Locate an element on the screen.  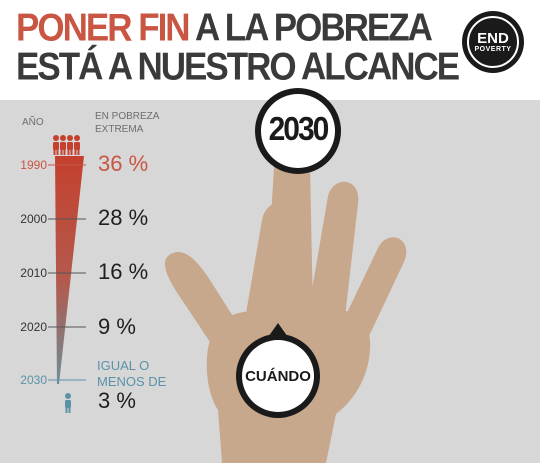
end-poverty-logo: END POVERTY is located at coordinates (493, 42).